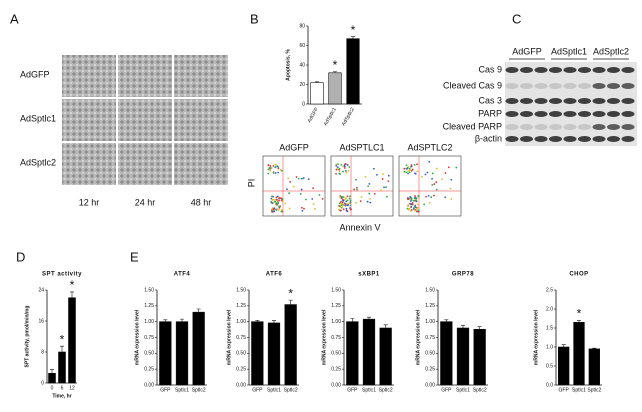  What do you see at coordinates (490, 100) in the screenshot?
I see `blot-row: Cas 3` at bounding box center [490, 100].